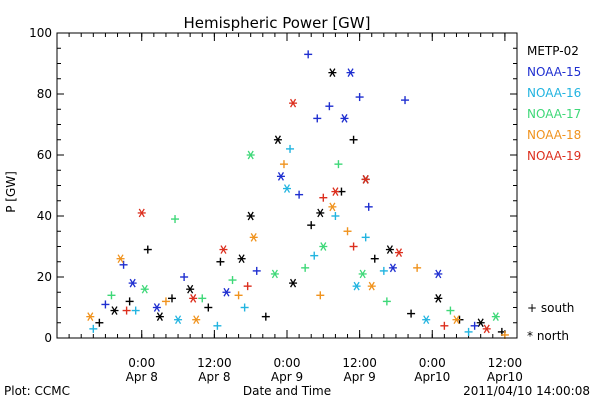 The height and width of the screenshot is (400, 600). What do you see at coordinates (277, 23) in the screenshot?
I see `chart-title: Hemispheric Power [GW]` at bounding box center [277, 23].